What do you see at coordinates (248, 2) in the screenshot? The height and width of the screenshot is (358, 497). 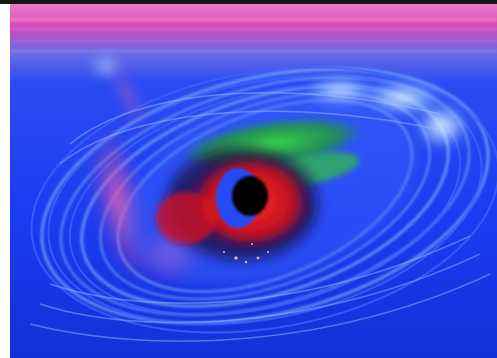 I see `top-border` at bounding box center [248, 2].